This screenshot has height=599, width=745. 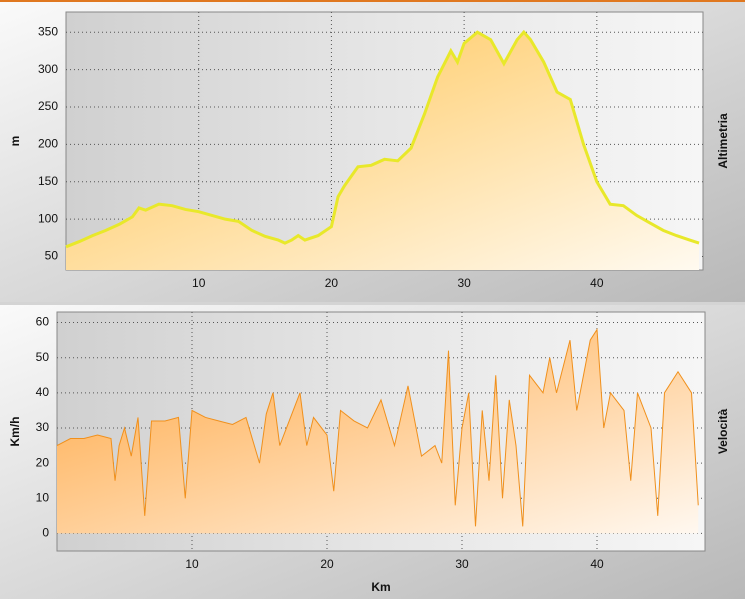 What do you see at coordinates (43, 322) in the screenshot?
I see `y-tick-label: 60` at bounding box center [43, 322].